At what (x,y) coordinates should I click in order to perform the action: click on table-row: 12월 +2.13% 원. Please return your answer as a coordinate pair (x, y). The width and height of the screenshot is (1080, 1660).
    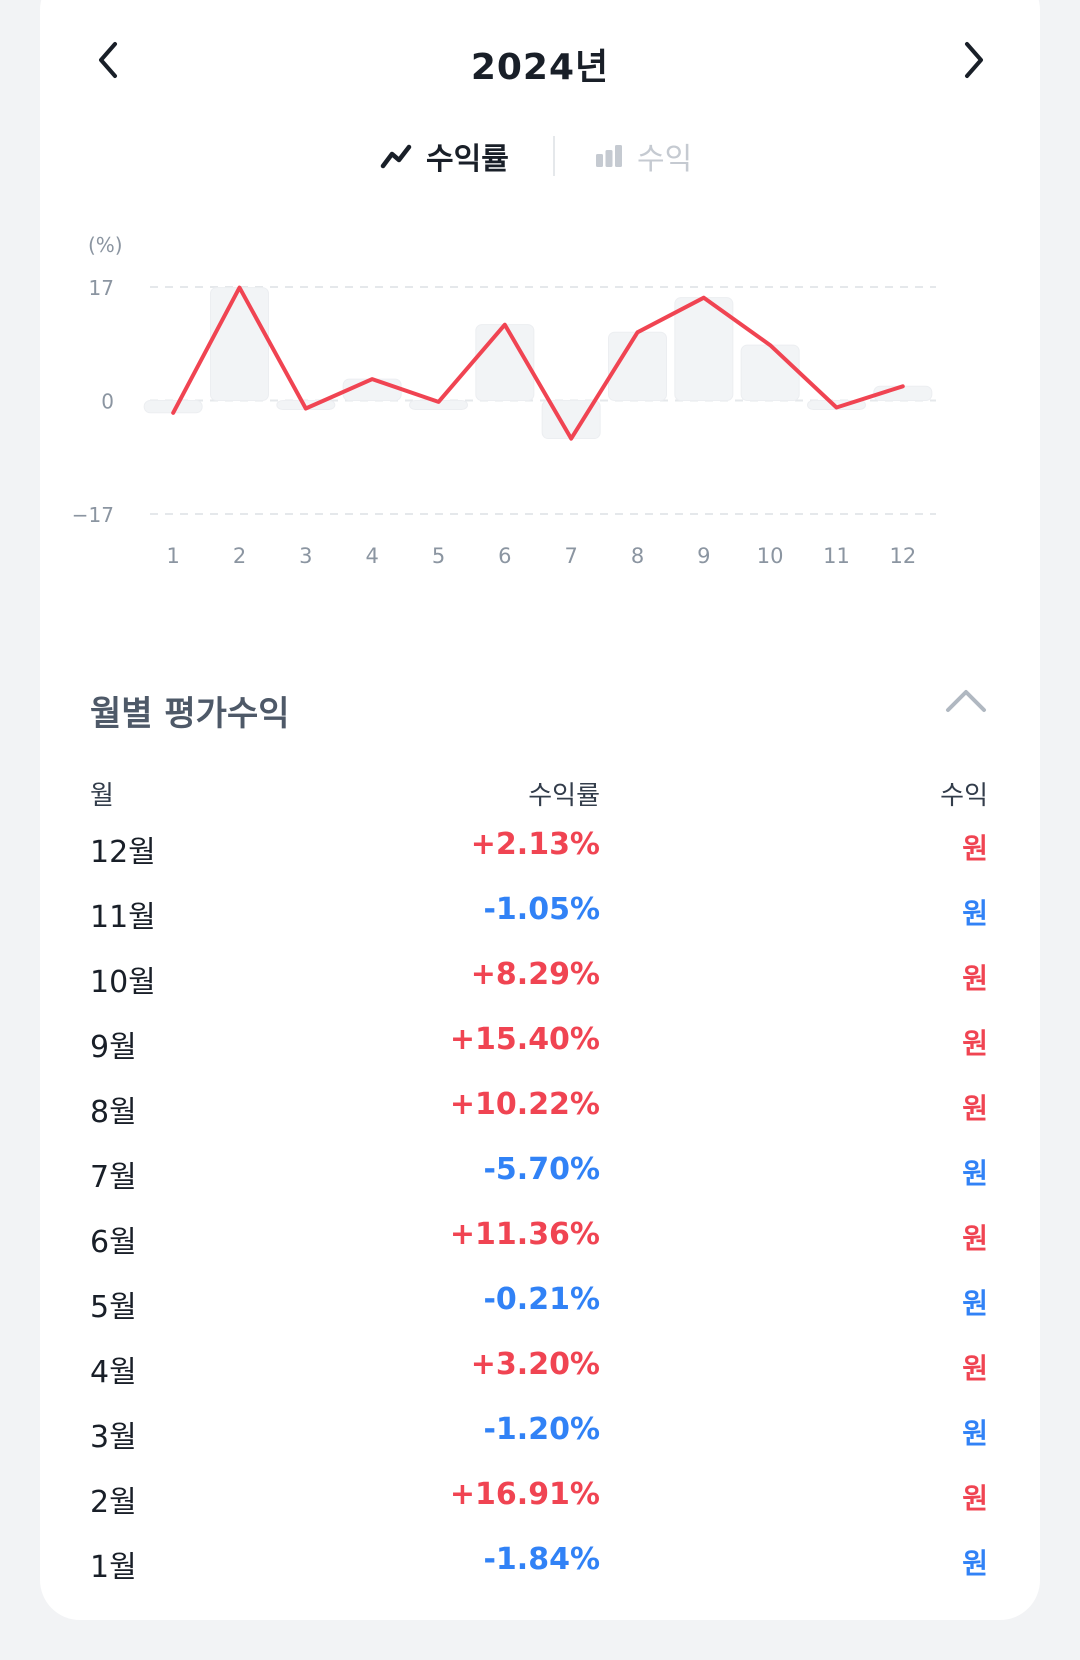
    Looking at the image, I should click on (540, 847).